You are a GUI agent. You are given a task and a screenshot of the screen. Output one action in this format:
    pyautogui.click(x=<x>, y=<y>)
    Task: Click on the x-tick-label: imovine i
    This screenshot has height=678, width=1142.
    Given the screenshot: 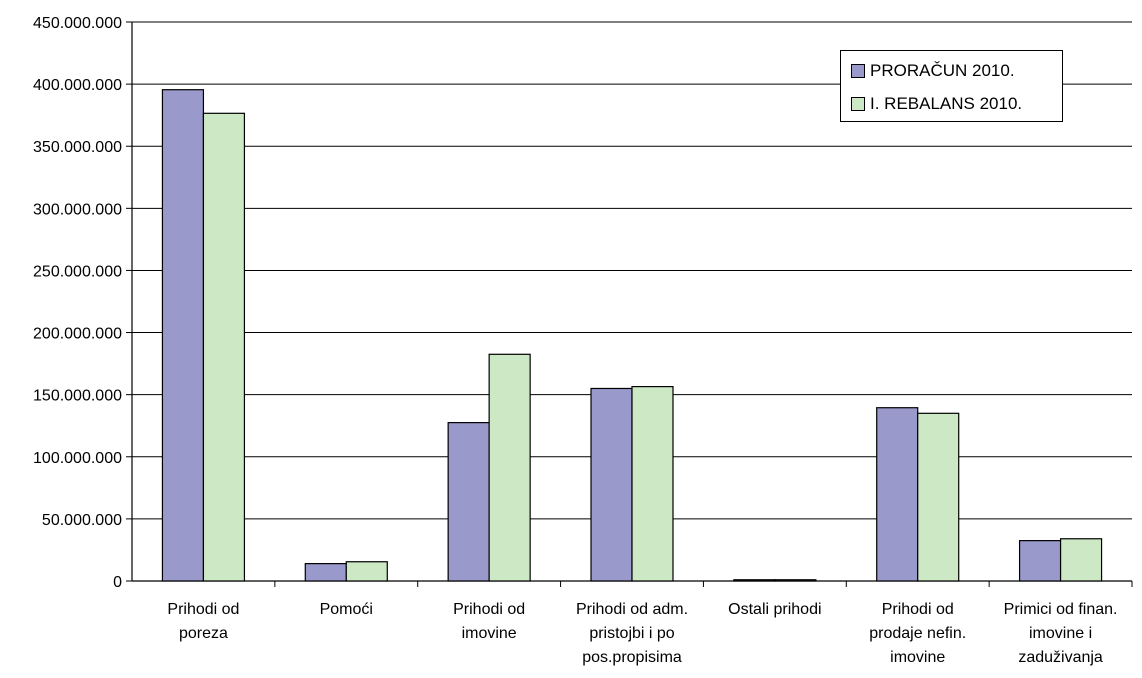 What is the action you would take?
    pyautogui.click(x=1060, y=633)
    